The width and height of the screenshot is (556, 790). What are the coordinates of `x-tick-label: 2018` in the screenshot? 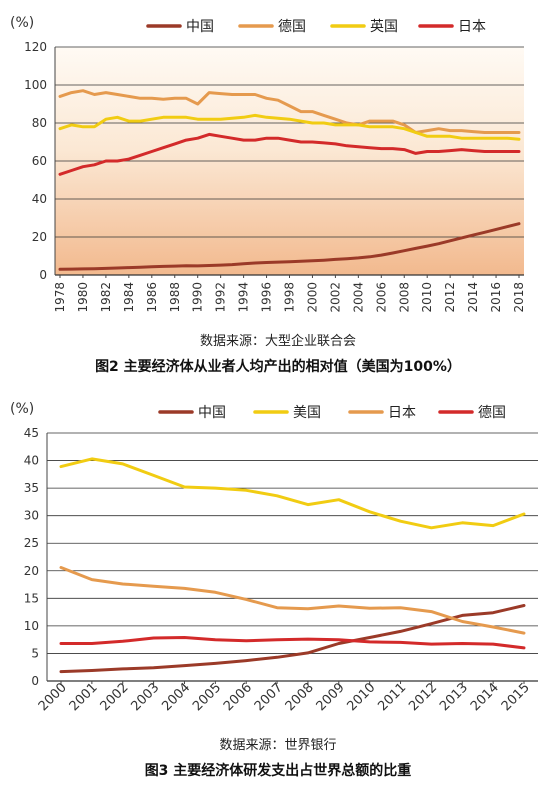 It's located at (519, 297).